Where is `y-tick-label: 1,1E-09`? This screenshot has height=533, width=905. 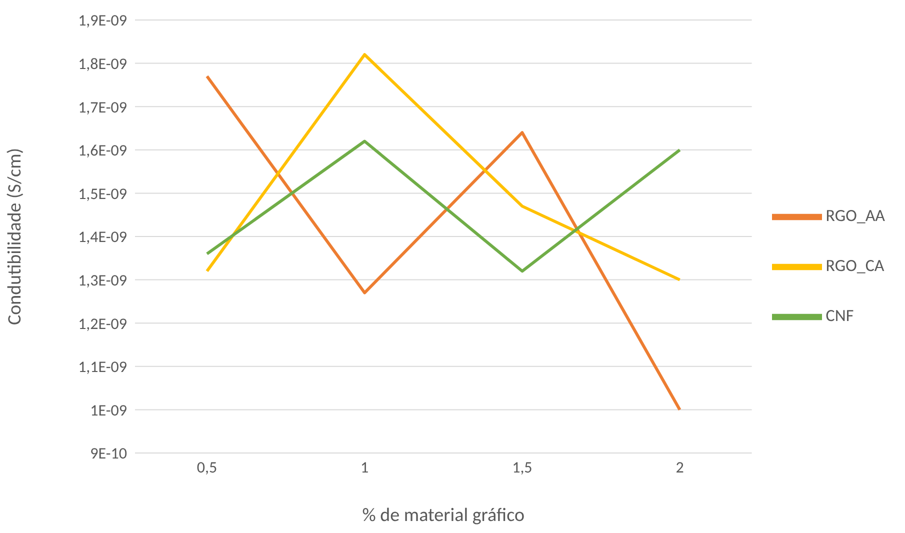
y-tick-label: 1,1E-09 is located at coordinates (102, 368).